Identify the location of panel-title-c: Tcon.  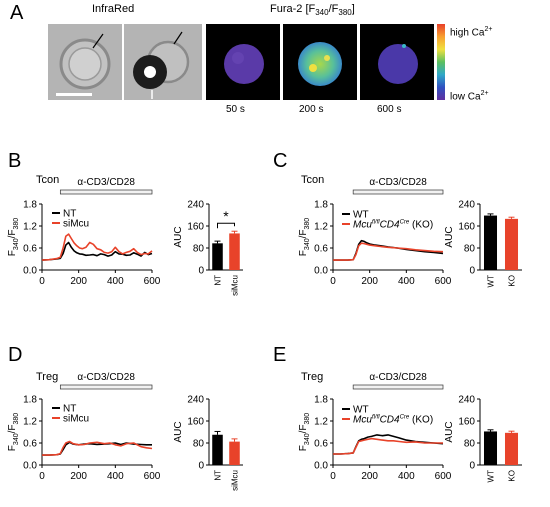
(312, 180).